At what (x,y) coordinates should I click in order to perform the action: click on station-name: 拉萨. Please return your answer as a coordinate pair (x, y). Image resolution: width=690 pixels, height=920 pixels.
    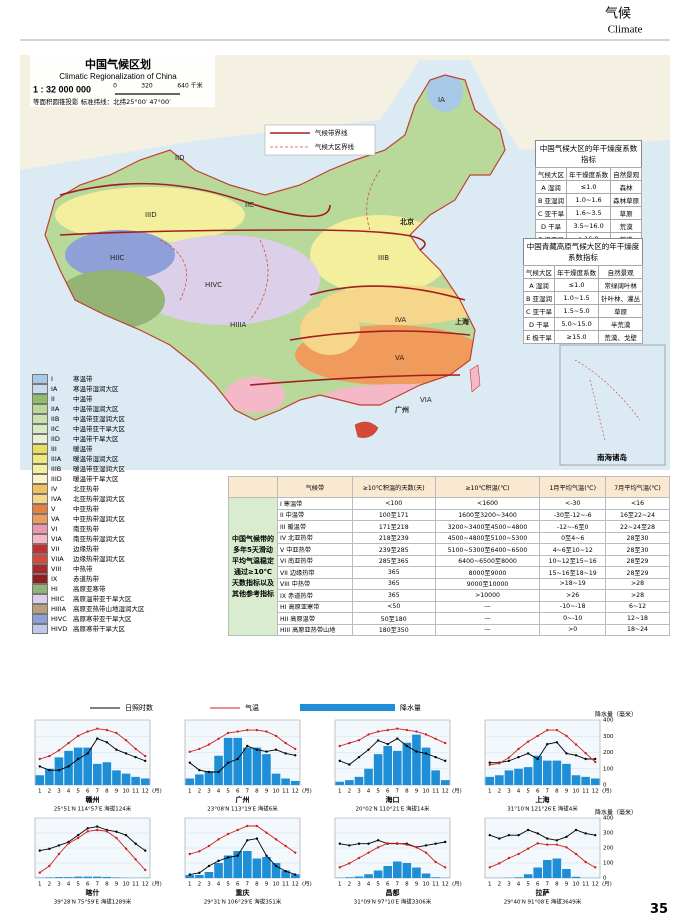
    Looking at the image, I should click on (543, 892).